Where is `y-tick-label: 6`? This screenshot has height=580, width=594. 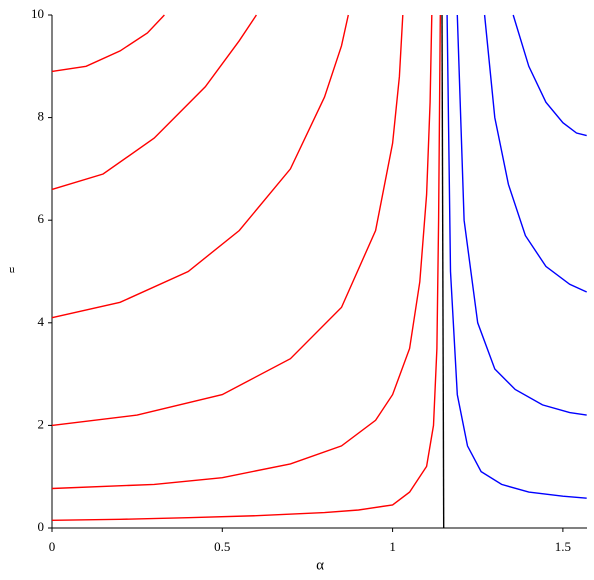
y-tick-label: 6 is located at coordinates (41, 218).